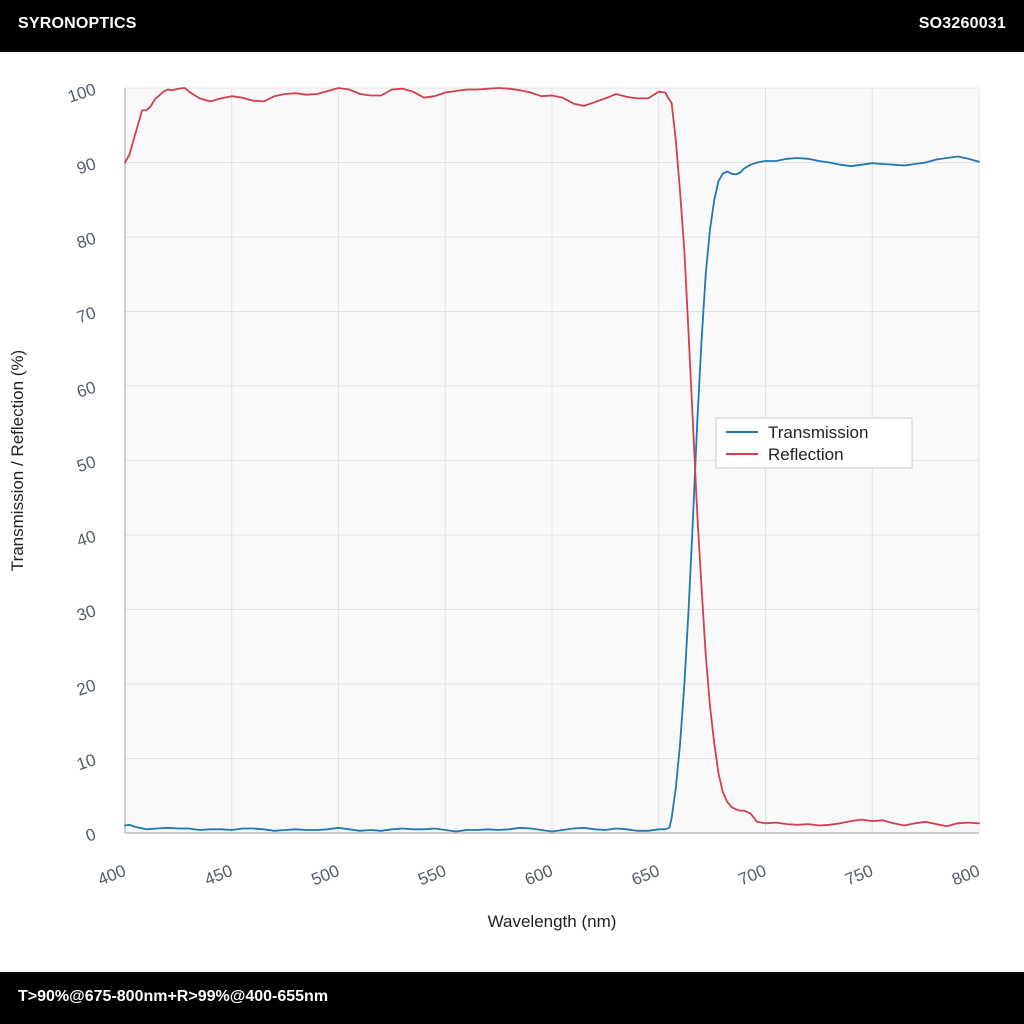 Image resolution: width=1024 pixels, height=1024 pixels. What do you see at coordinates (431, 875) in the screenshot?
I see `x-tick-label: 550` at bounding box center [431, 875].